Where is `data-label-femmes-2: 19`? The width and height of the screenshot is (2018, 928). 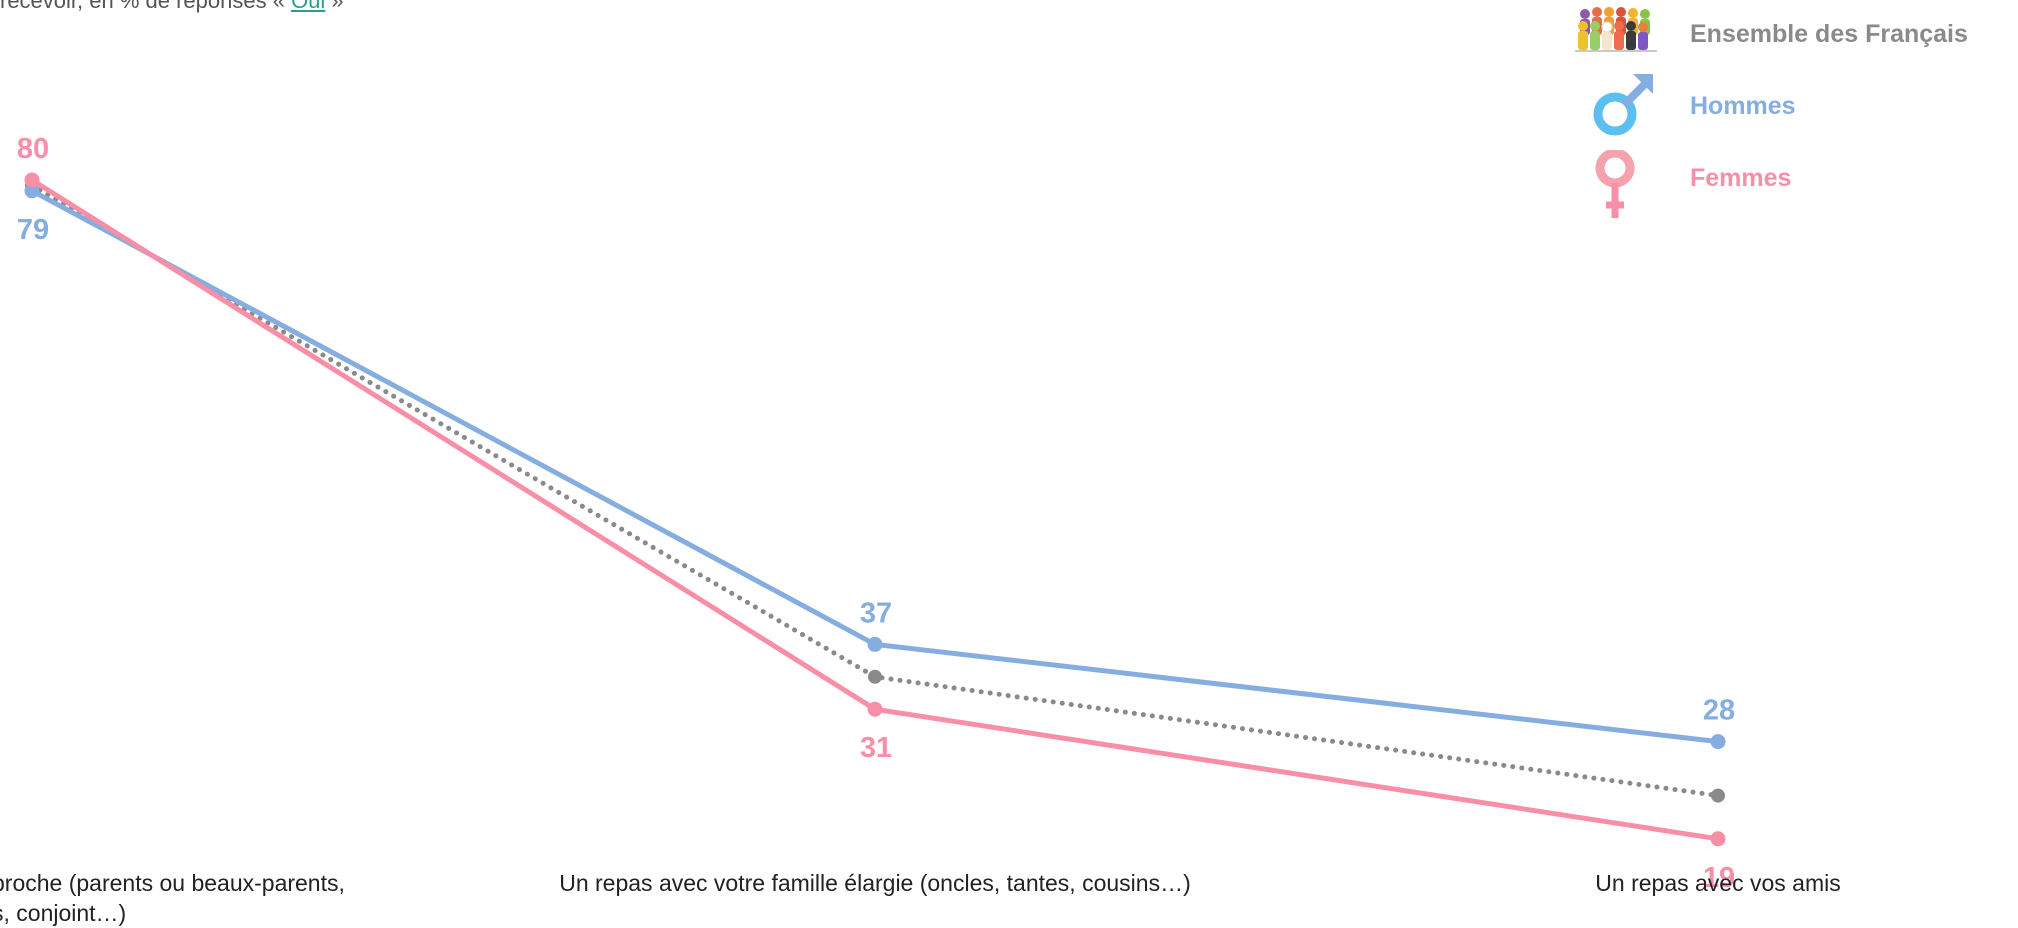
data-label-femmes-2: 19 is located at coordinates (1719, 878).